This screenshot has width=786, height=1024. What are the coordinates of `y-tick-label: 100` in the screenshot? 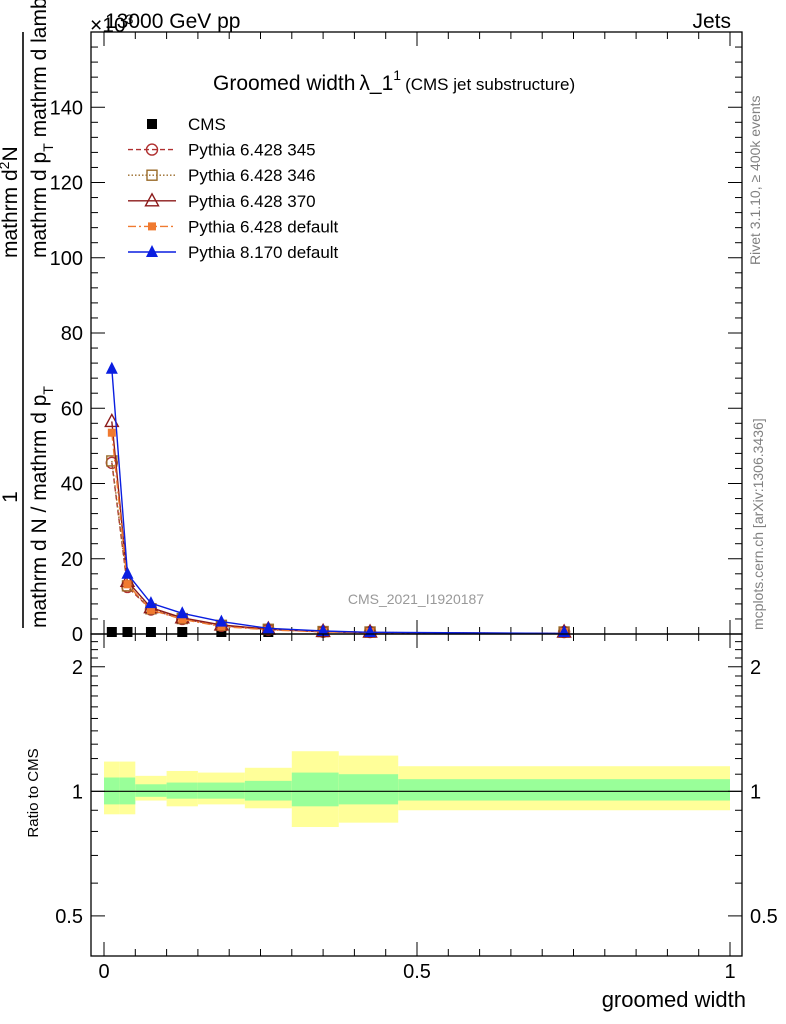 It's located at (66, 259).